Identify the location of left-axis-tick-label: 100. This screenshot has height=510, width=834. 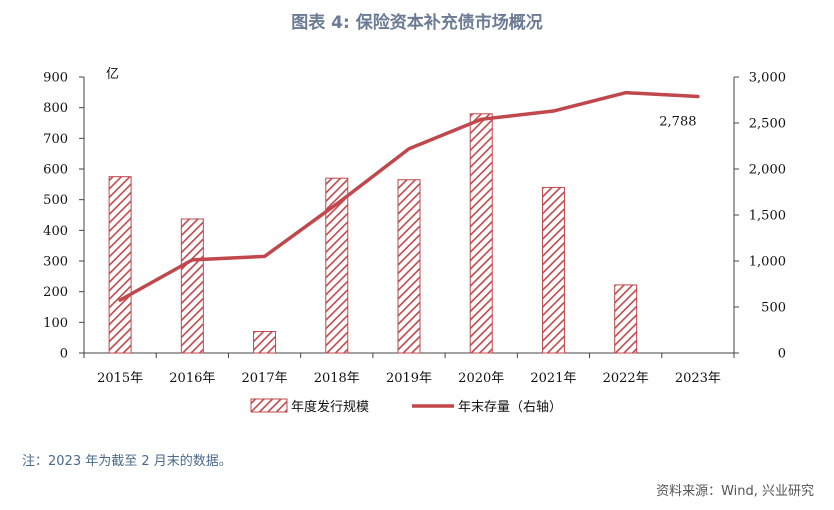
(55, 323).